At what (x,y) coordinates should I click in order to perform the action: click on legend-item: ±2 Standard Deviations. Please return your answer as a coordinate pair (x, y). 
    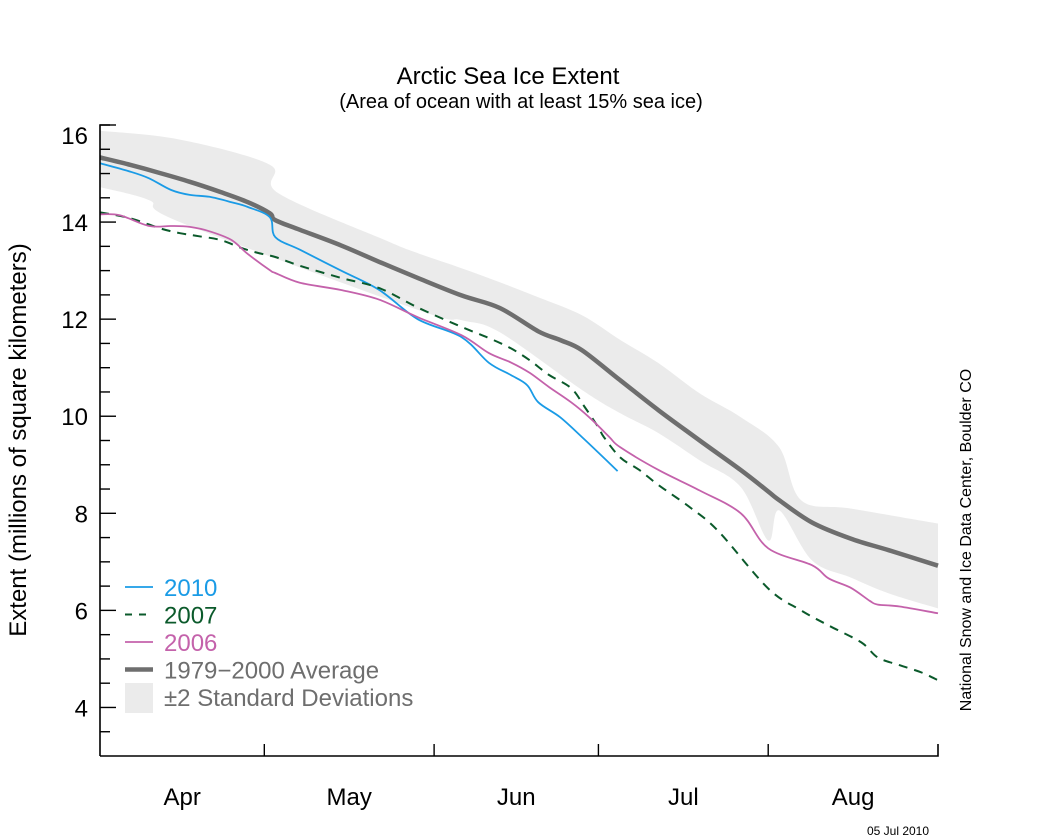
    Looking at the image, I should click on (269, 698).